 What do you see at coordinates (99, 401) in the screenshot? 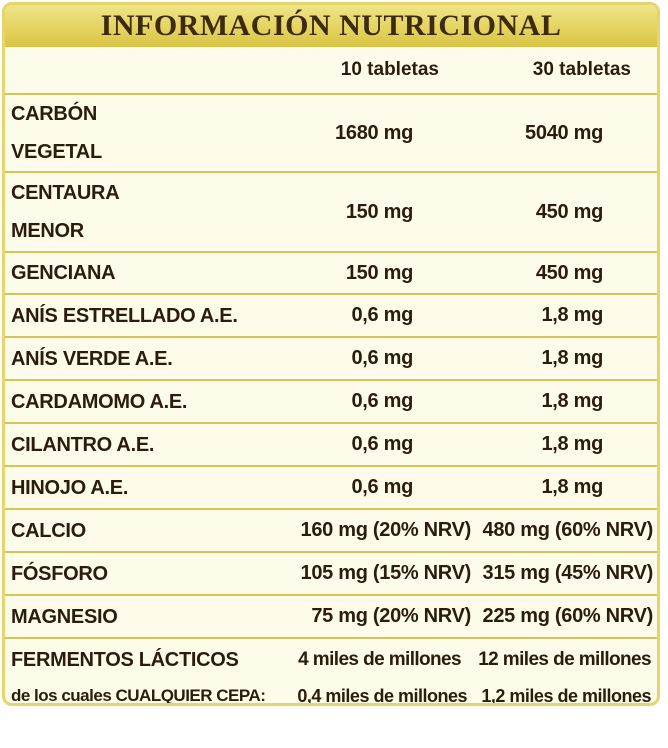
I see `nutrient-name: CARDAMOMO A.E.` at bounding box center [99, 401].